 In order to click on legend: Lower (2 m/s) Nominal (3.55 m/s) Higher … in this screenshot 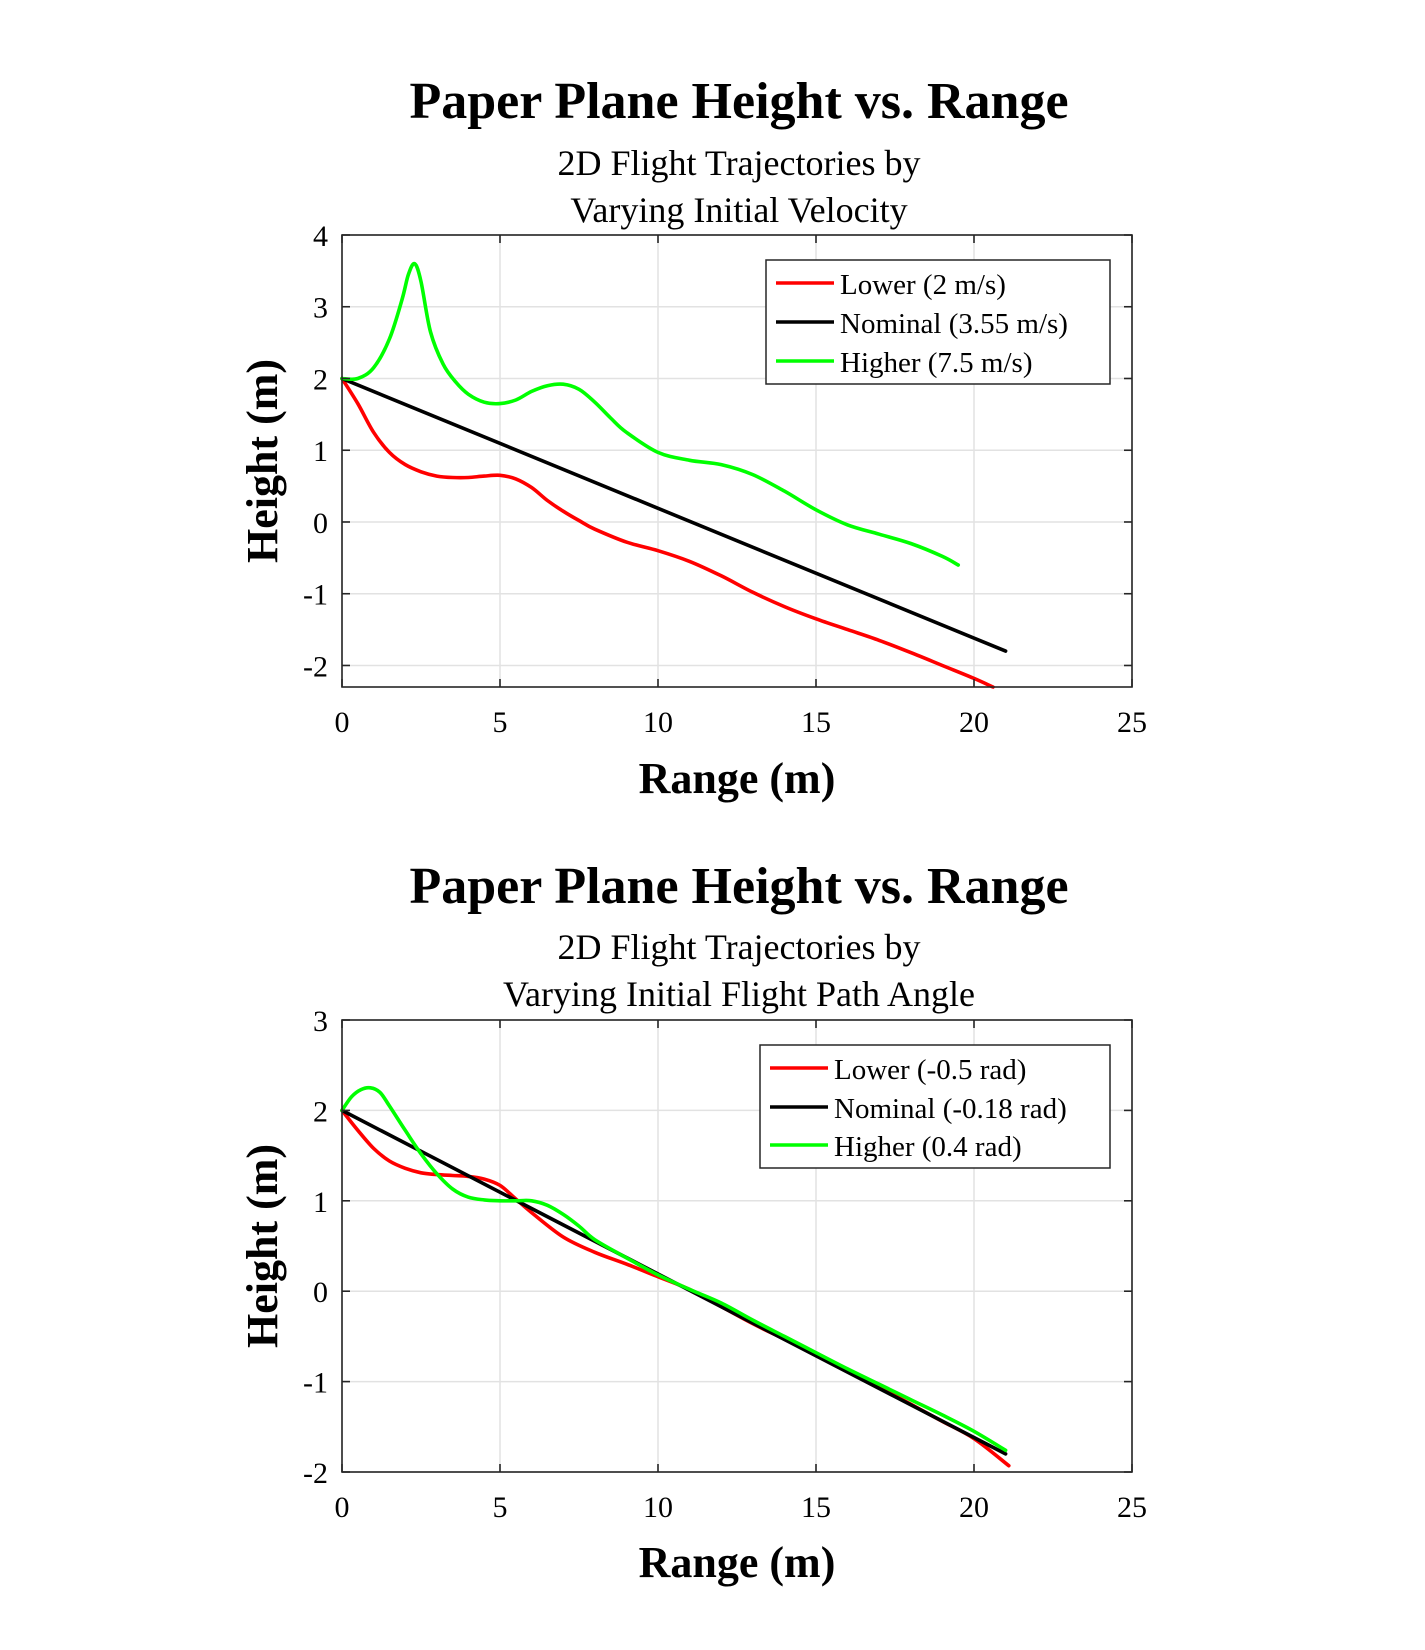, I will do `click(938, 322)`.